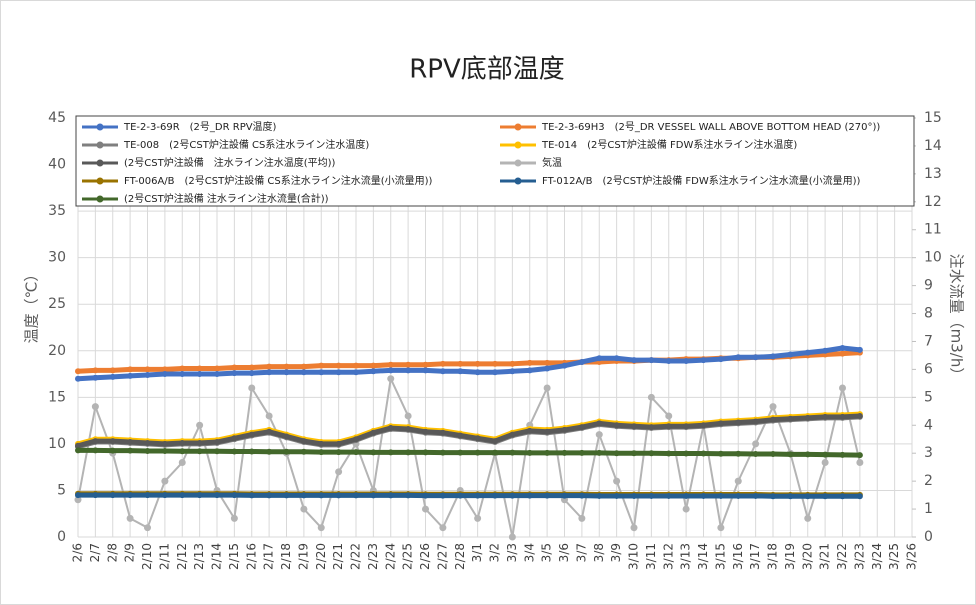 The image size is (976, 605). Describe the element at coordinates (547, 552) in the screenshot. I see `x-tick-label: 3/5` at that location.